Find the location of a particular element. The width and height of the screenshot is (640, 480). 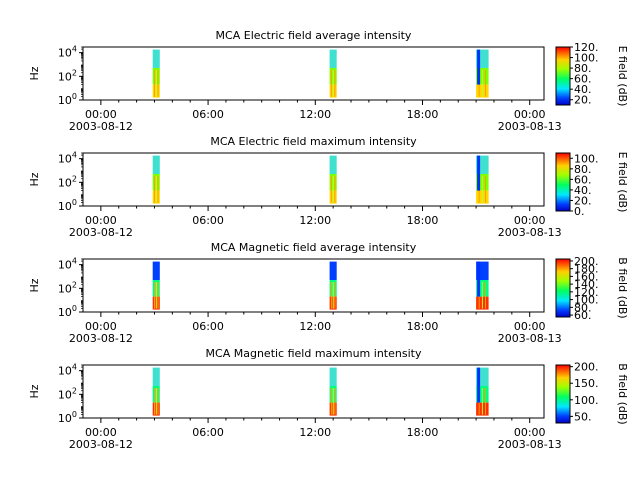

colorbar-tick-label: 160. is located at coordinates (586, 276).